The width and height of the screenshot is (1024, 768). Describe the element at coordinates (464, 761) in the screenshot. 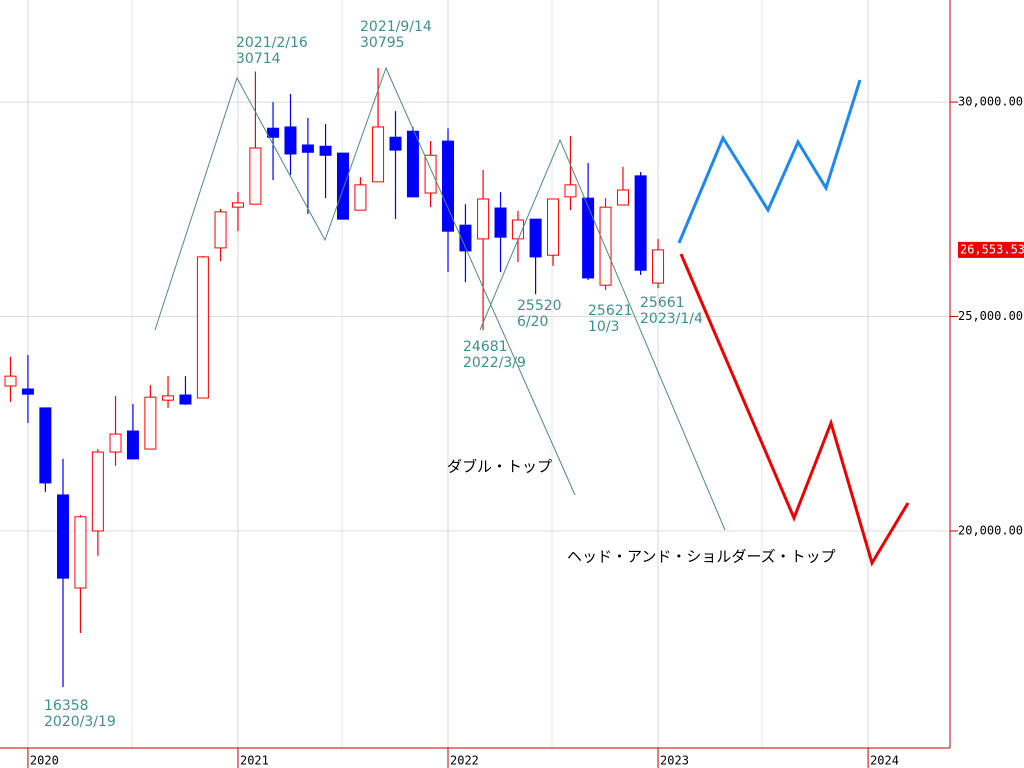

I see `x-tick-label: 2022` at that location.